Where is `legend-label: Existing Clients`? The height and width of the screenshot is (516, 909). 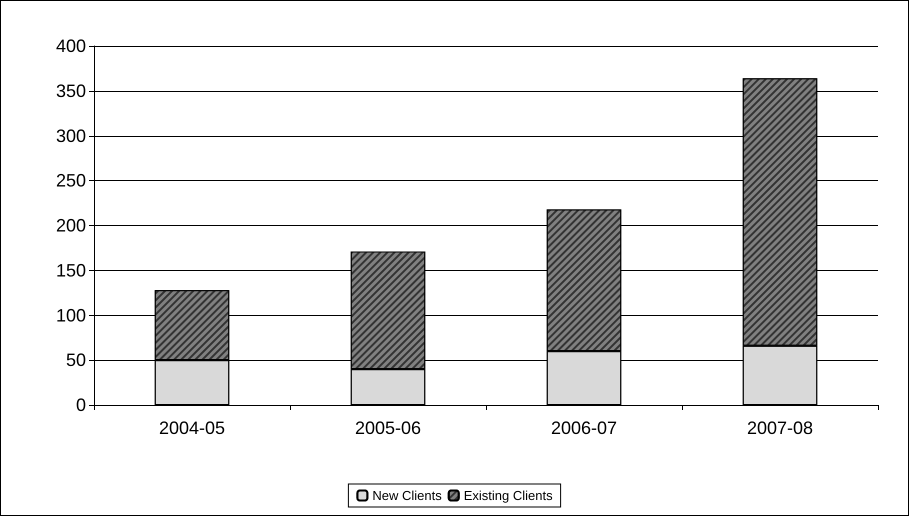 legend-label: Existing Clients is located at coordinates (509, 495).